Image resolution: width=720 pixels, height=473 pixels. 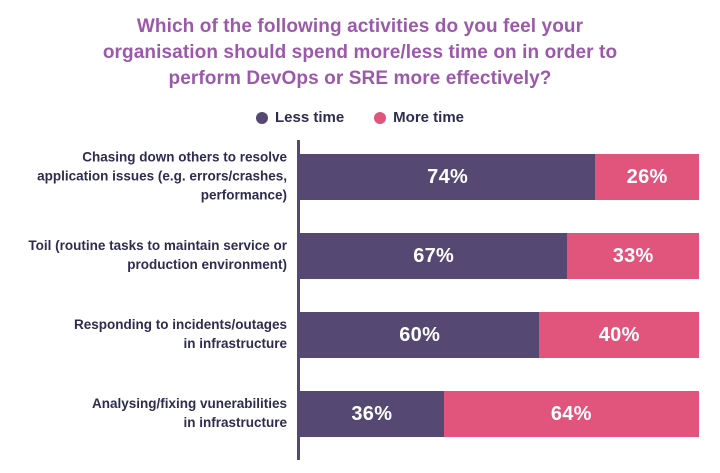 I want to click on legend-item-more-time: More time, so click(x=419, y=117).